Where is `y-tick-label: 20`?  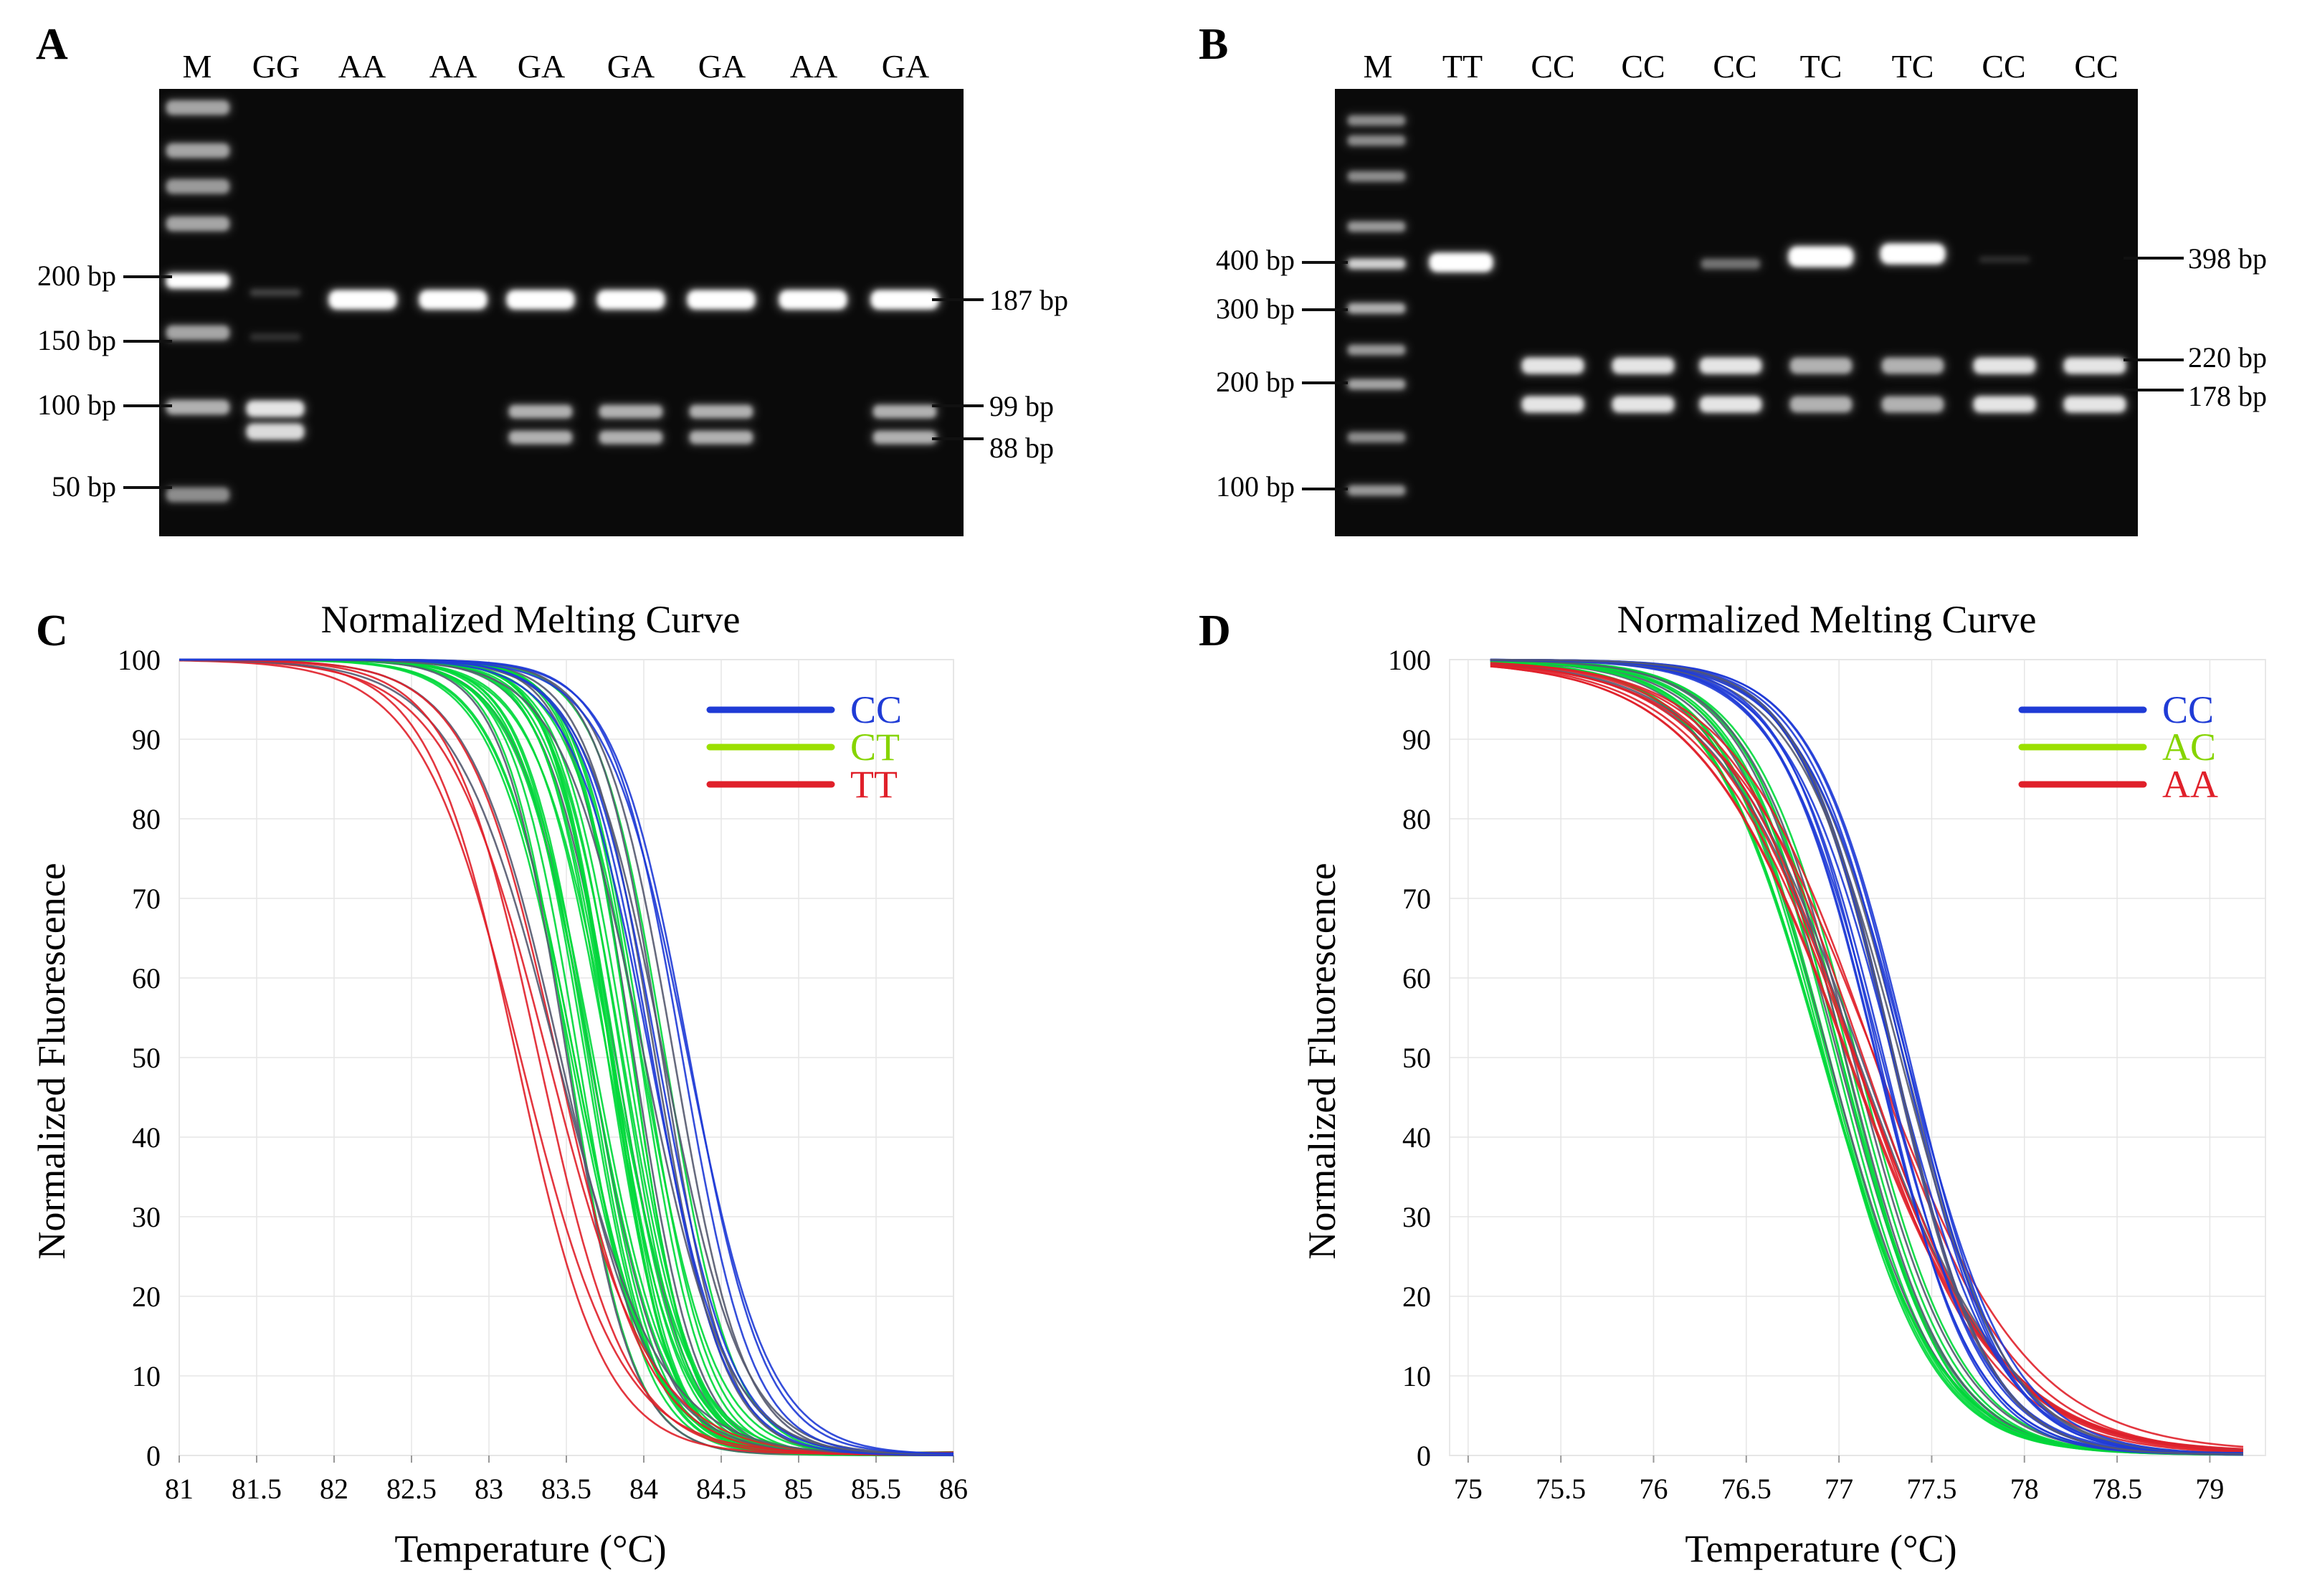 y-tick-label: 20 is located at coordinates (1416, 1297).